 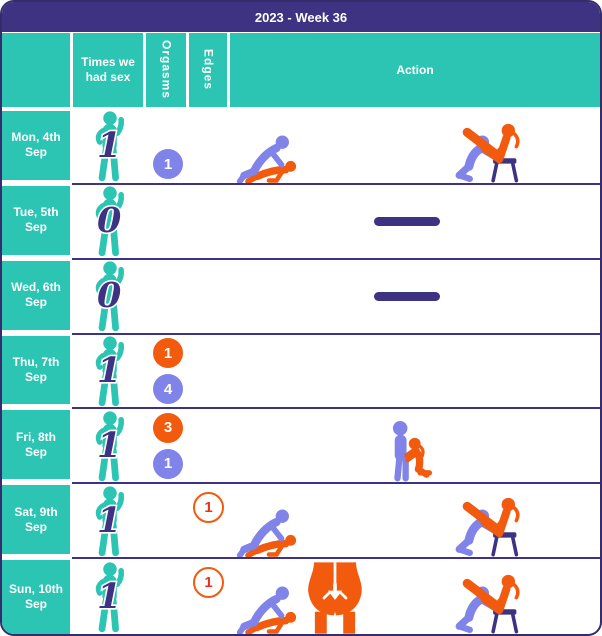 What do you see at coordinates (301, 17) in the screenshot?
I see `table-title: 2023 - Week 36` at bounding box center [301, 17].